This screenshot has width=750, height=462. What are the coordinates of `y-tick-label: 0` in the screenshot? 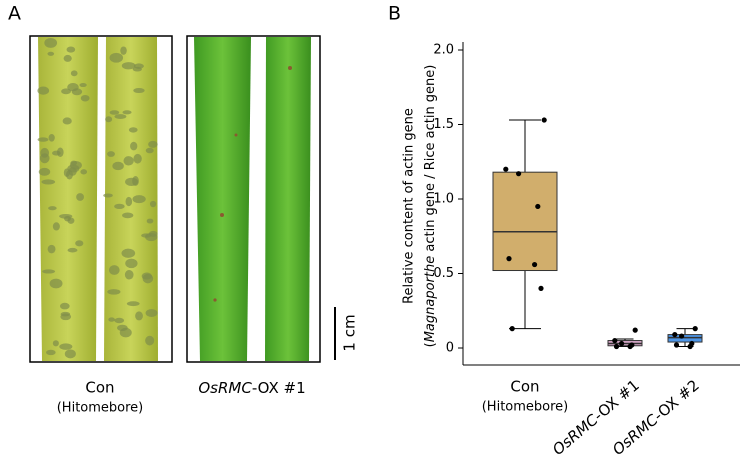 It's located at (450, 348).